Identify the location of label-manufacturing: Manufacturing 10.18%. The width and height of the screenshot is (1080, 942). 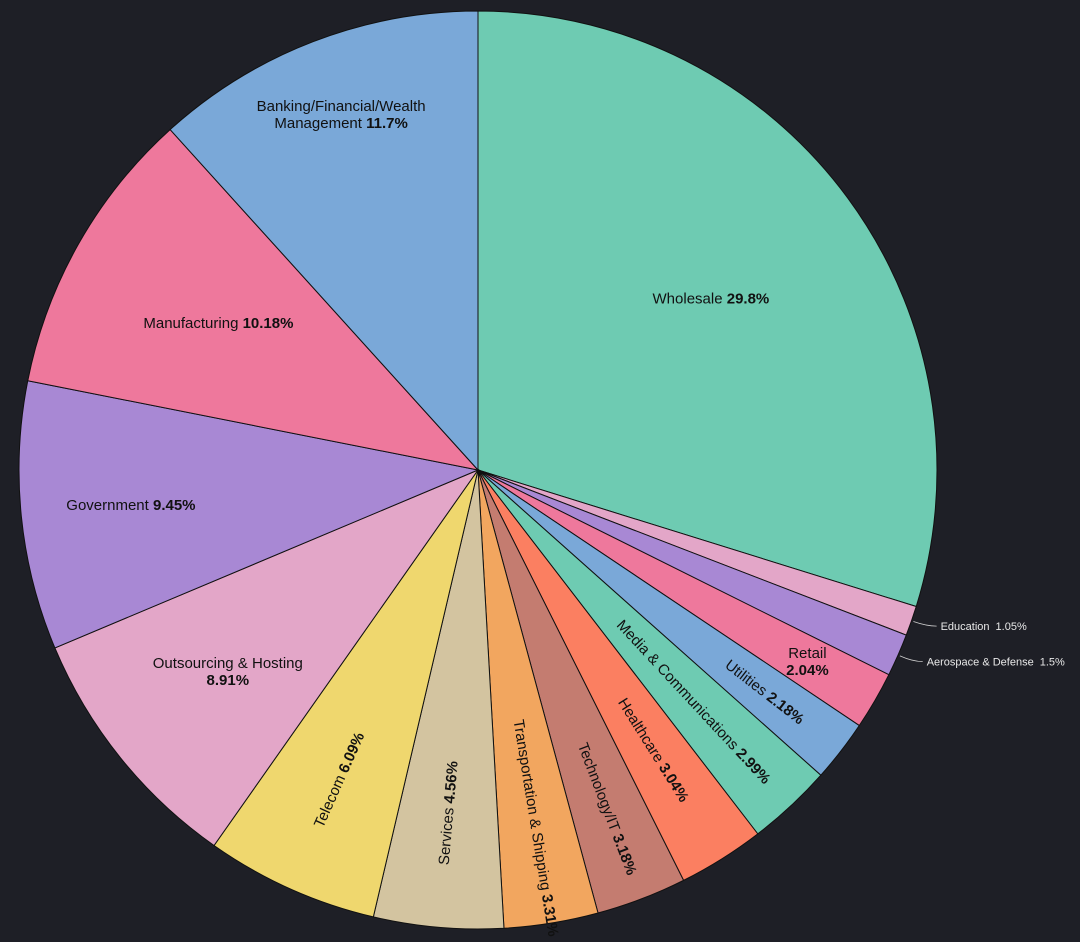
(218, 323).